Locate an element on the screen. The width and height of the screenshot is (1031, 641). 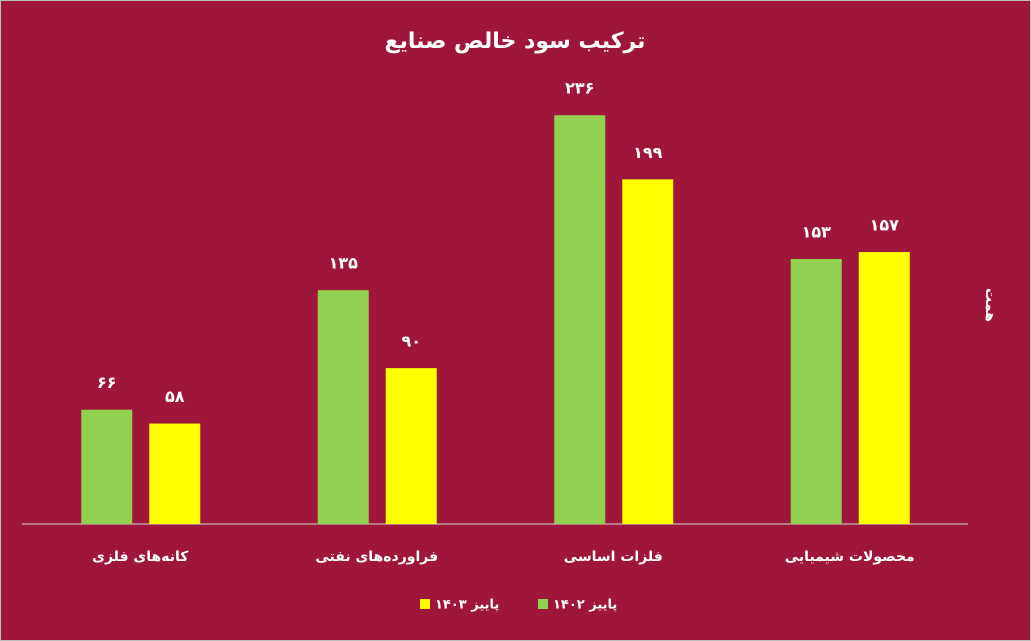
data-label: ۱۵۳ is located at coordinates (817, 232).